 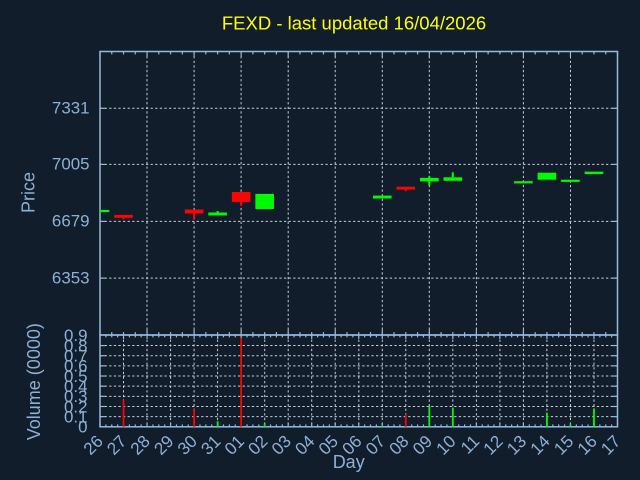 I want to click on svg-text: Volume (0000), so click(x=34, y=381).